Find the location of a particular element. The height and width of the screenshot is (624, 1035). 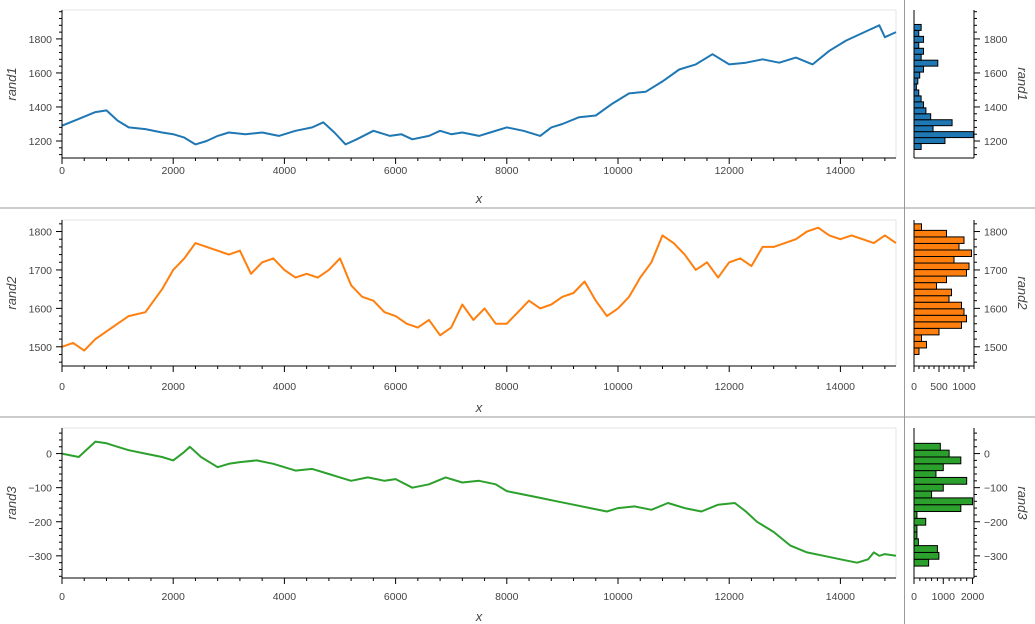

hist-y-axis-label: rand2 is located at coordinates (1022, 293).